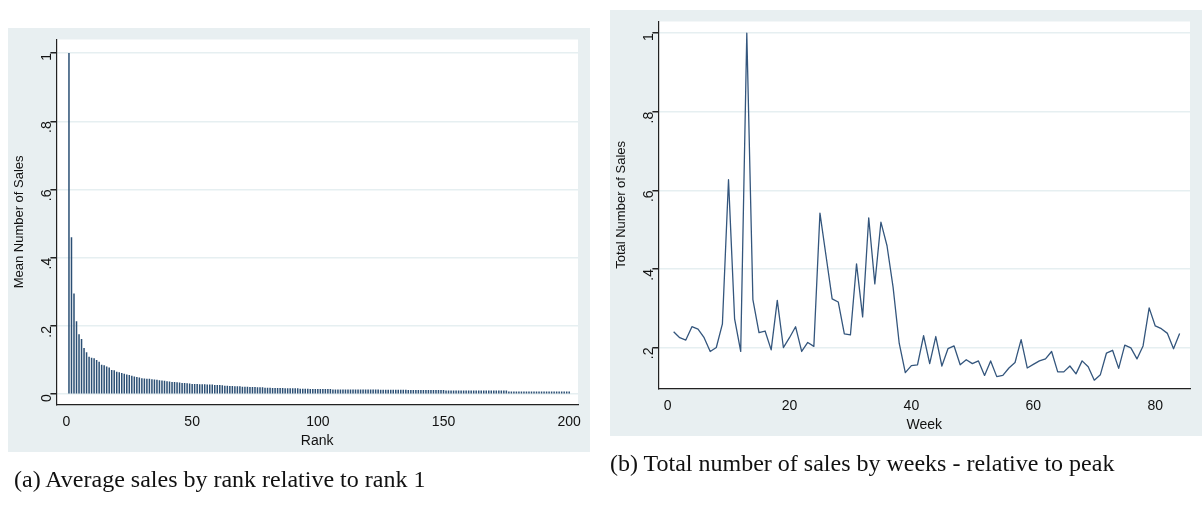 The width and height of the screenshot is (1202, 515). I want to click on x-axis-title: Rank, so click(317, 440).